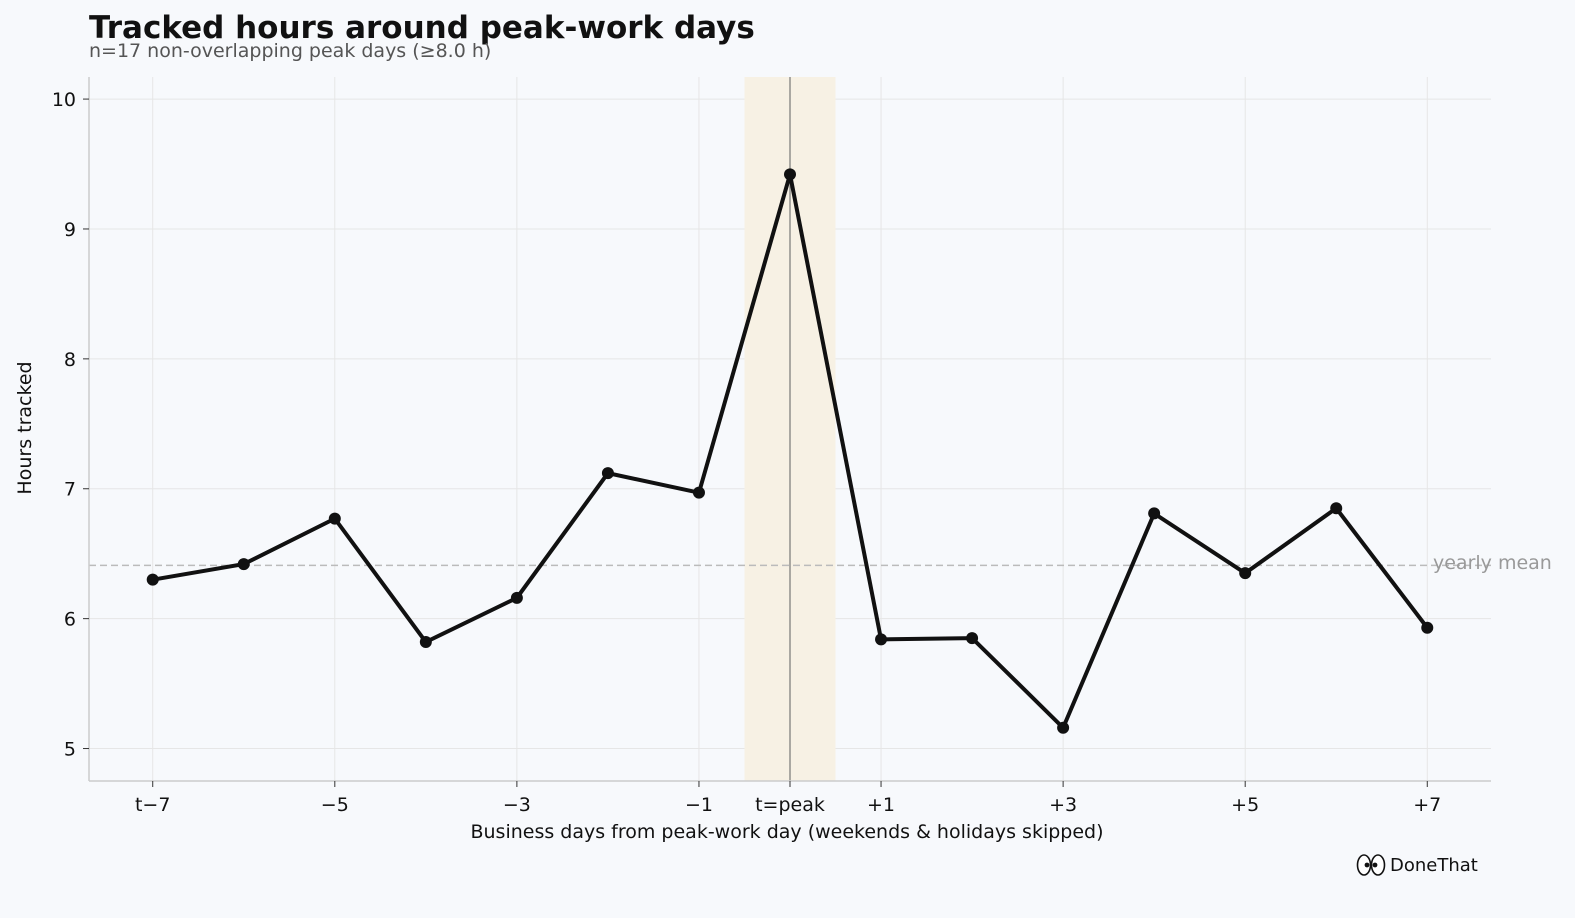 The height and width of the screenshot is (918, 1575). I want to click on chart-title: Tracked hours around peak-work days, so click(422, 28).